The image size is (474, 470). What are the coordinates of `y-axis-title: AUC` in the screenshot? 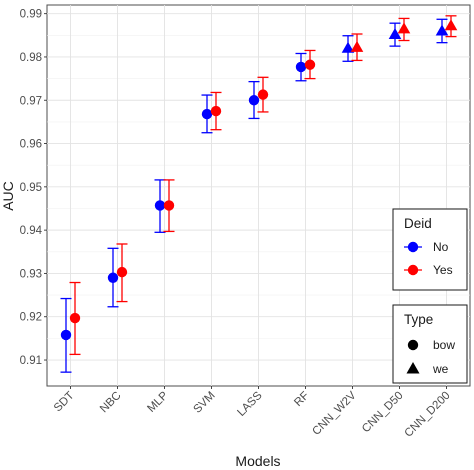 It's located at (8, 196).